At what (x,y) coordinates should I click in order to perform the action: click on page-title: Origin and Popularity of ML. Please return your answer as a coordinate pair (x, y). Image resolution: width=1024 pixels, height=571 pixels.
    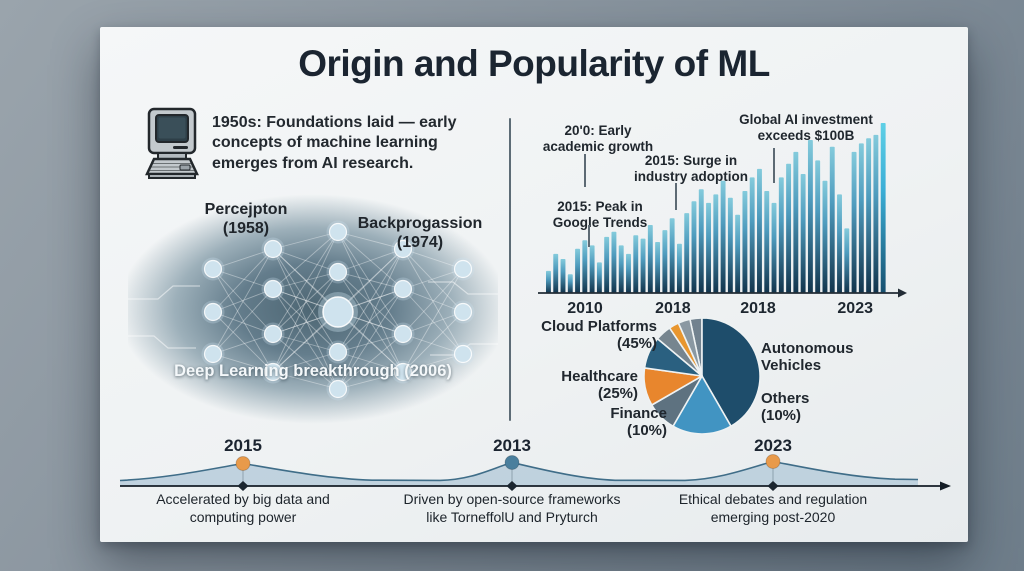
    Looking at the image, I should click on (534, 63).